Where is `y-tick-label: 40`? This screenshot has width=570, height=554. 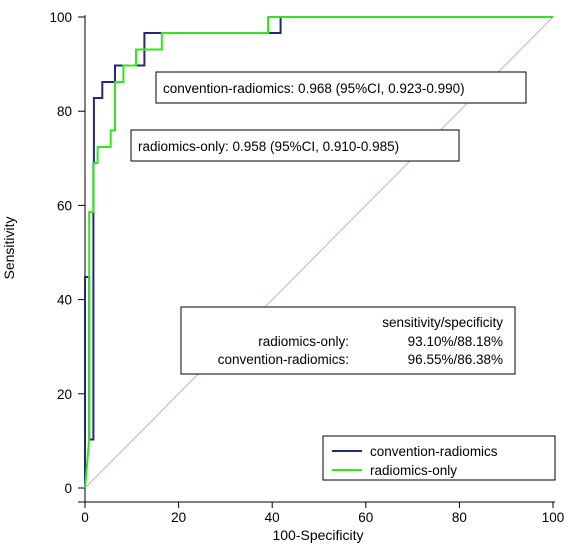
y-tick-label: 40 is located at coordinates (64, 300).